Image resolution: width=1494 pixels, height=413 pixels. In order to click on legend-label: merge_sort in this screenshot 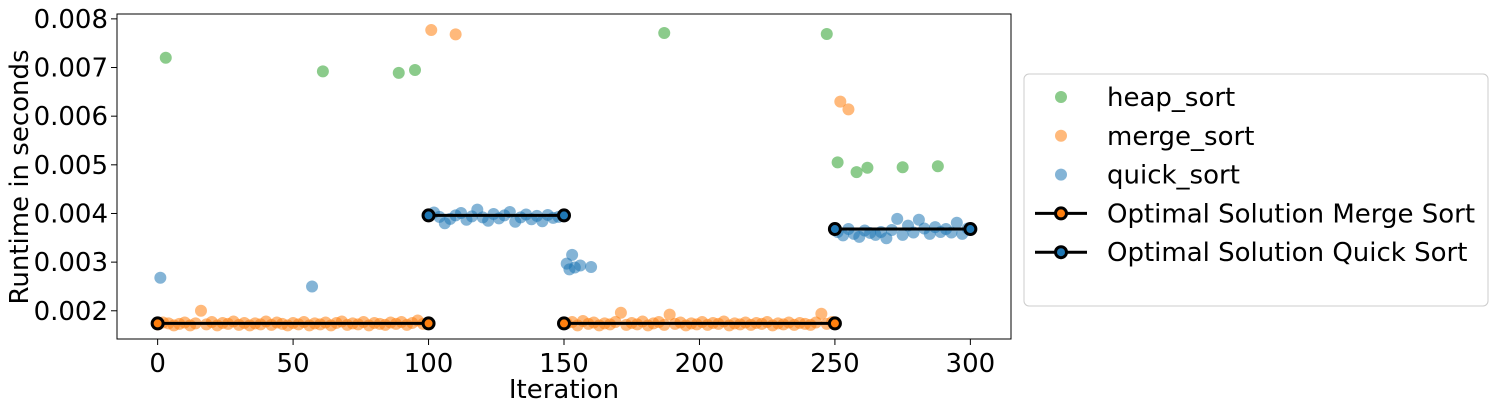, I will do `click(1180, 137)`.